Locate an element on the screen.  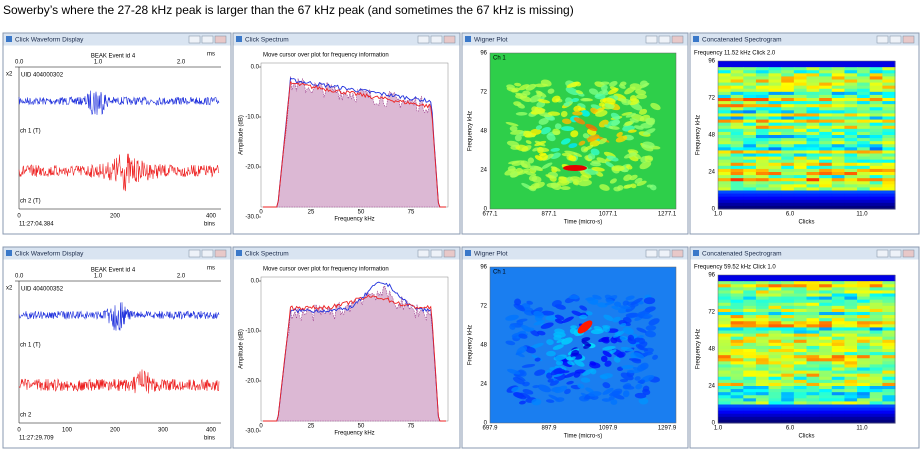
y-tick: 48 is located at coordinates (483, 346).